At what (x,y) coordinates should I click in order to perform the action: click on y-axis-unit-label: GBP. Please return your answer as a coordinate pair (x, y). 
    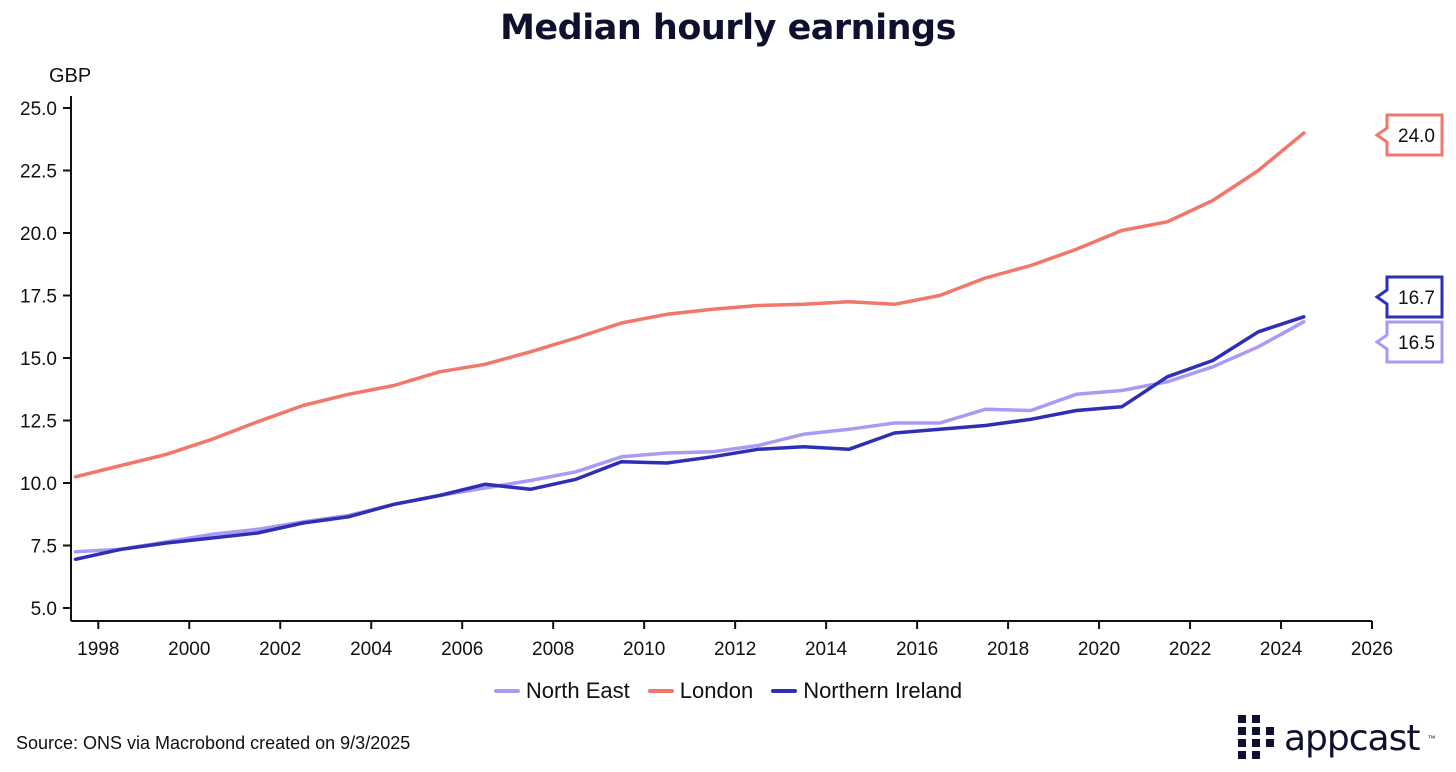
    Looking at the image, I should click on (70, 76).